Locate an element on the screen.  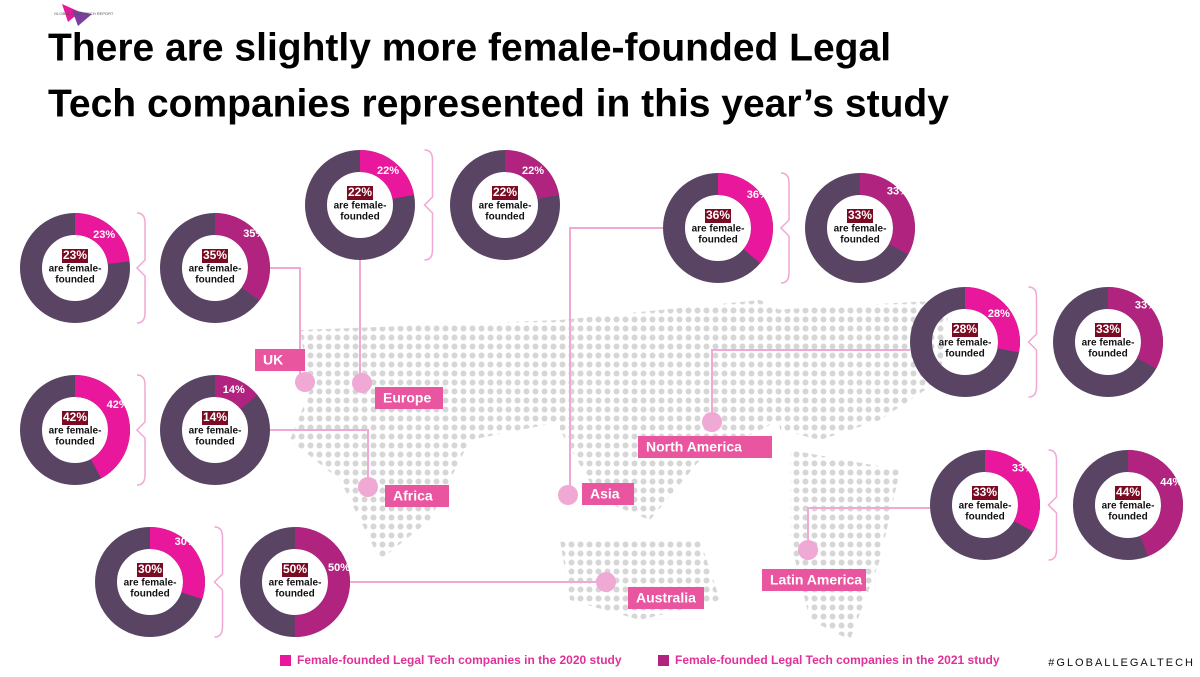
logo: GLOBAL LEGAL TECH REPORT is located at coordinates (84, 15).